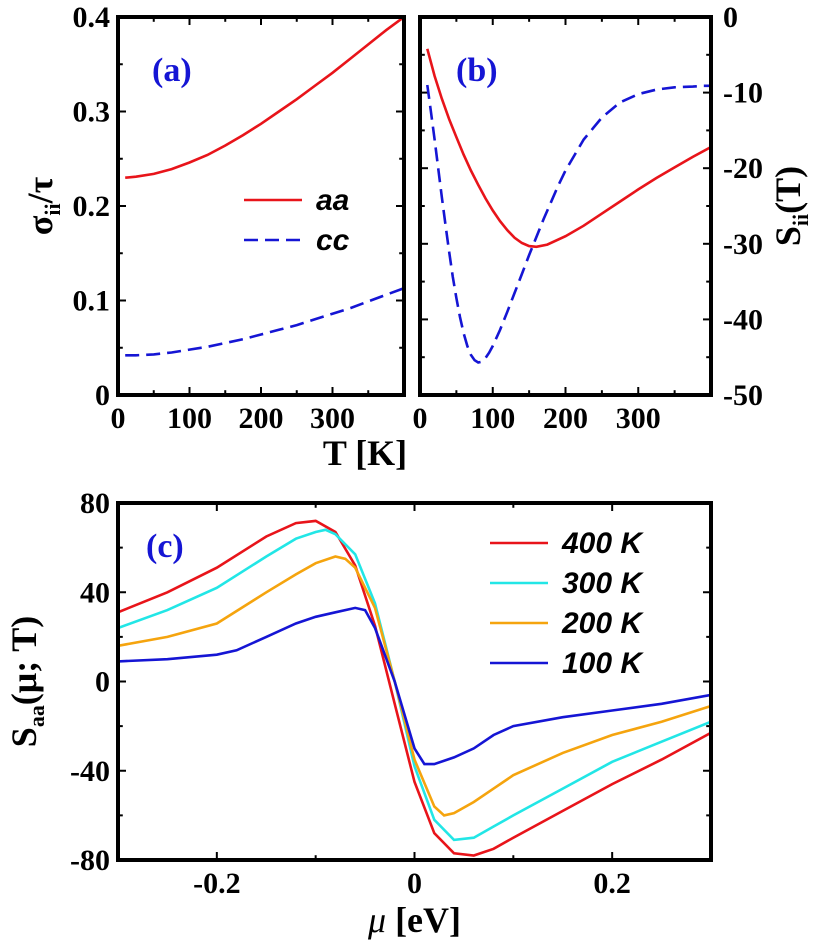 This screenshot has height=945, width=828. What do you see at coordinates (743, 93) in the screenshot?
I see `y-tick-label: -10` at bounding box center [743, 93].